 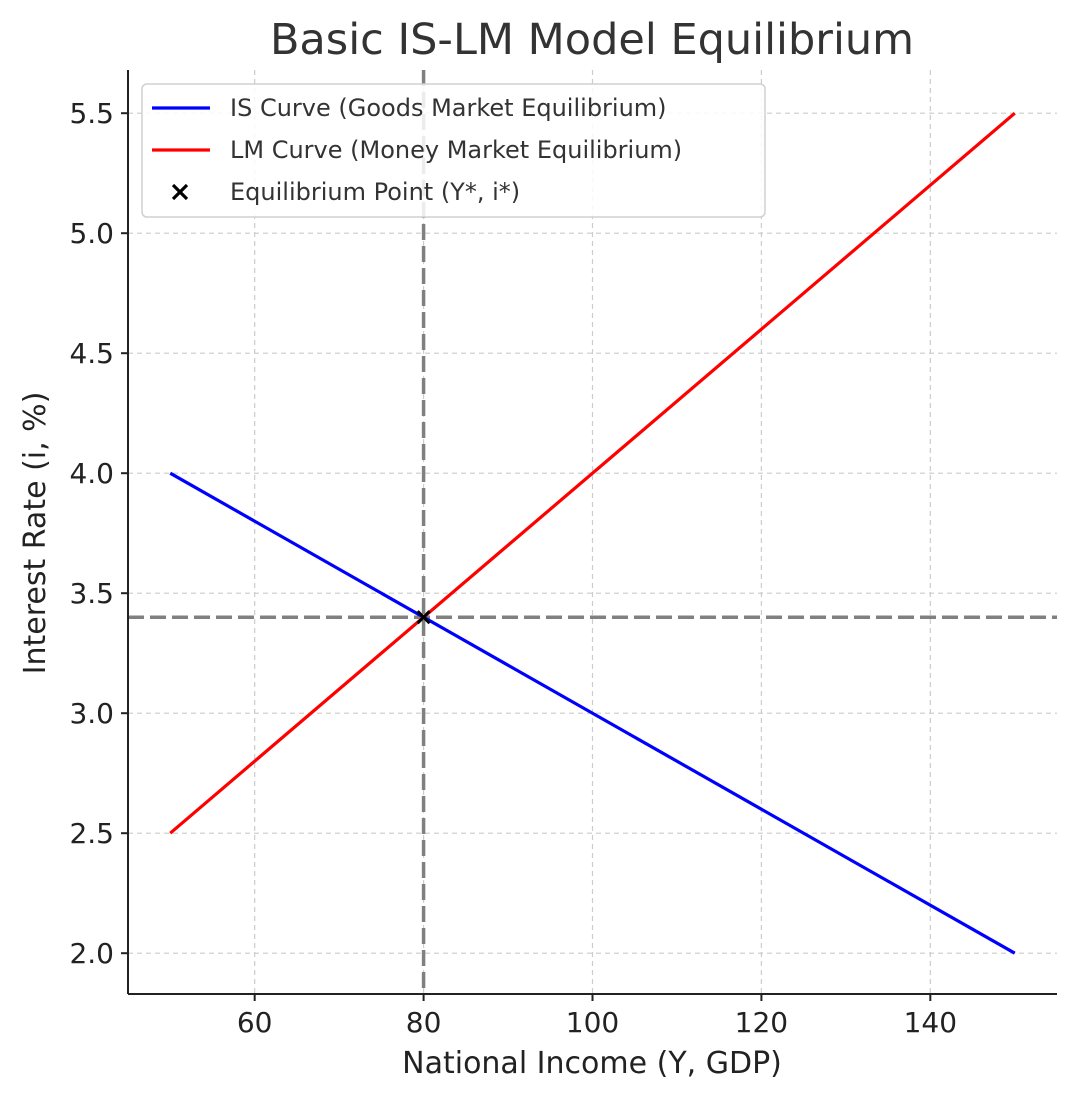 What do you see at coordinates (91, 233) in the screenshot?
I see `y-tick-label: 5.0` at bounding box center [91, 233].